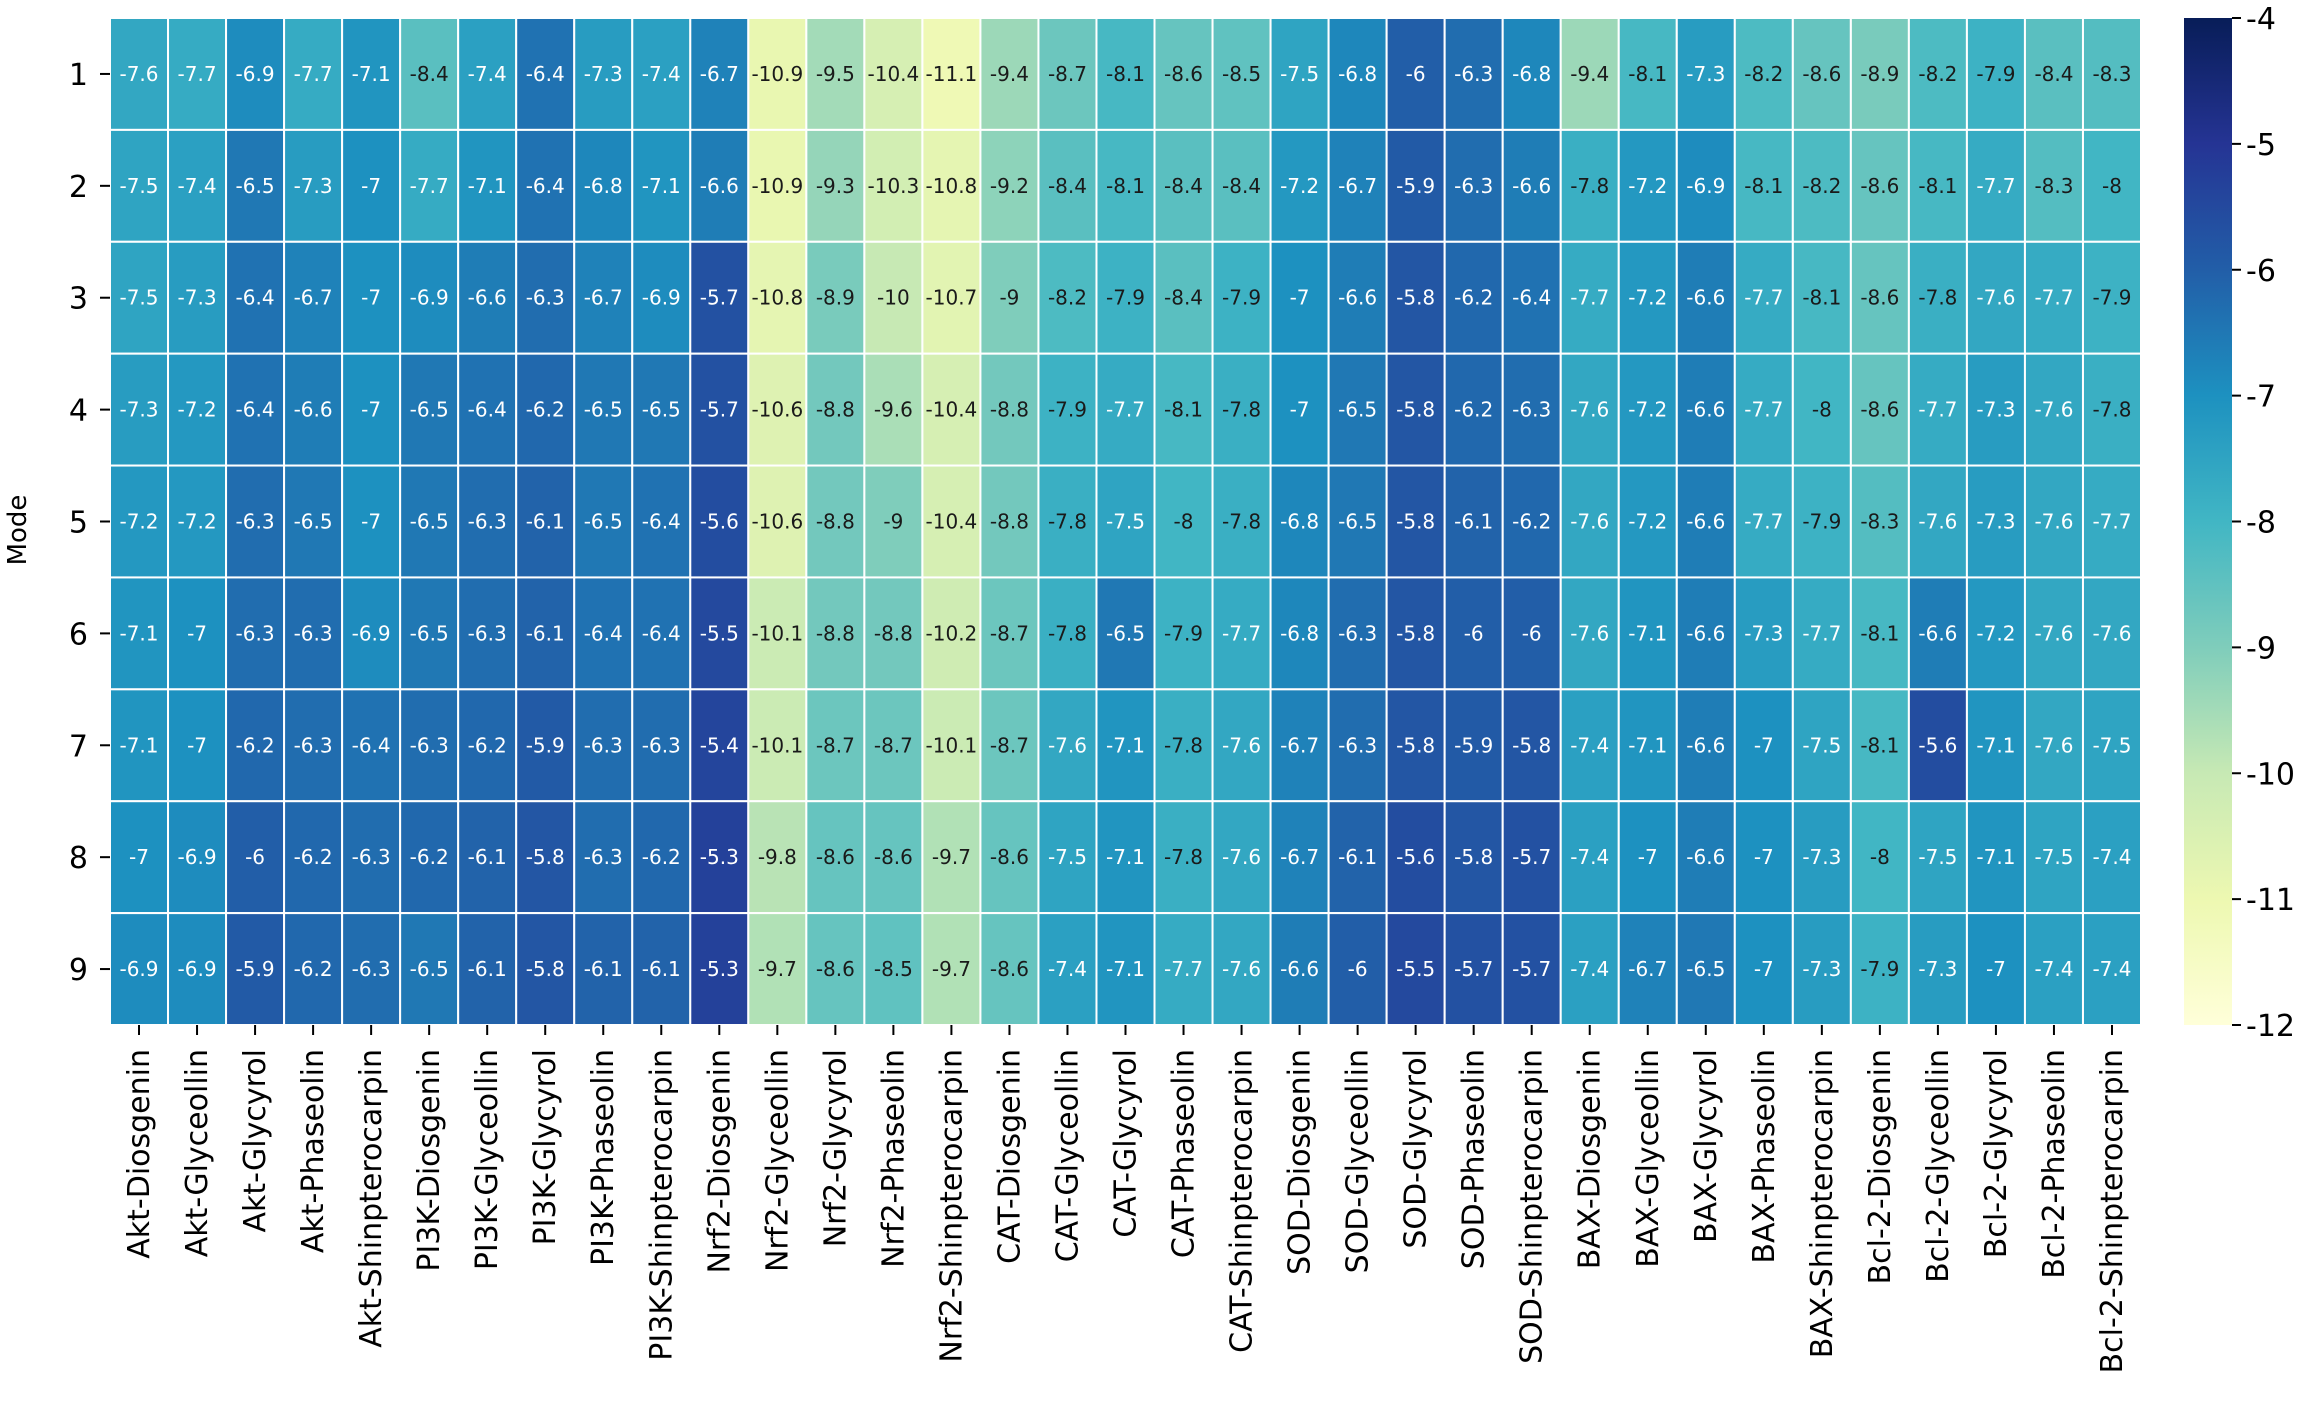 The image size is (2314, 1415). What do you see at coordinates (1299, 633) in the screenshot?
I see `cell-value-label: -6.8` at bounding box center [1299, 633].